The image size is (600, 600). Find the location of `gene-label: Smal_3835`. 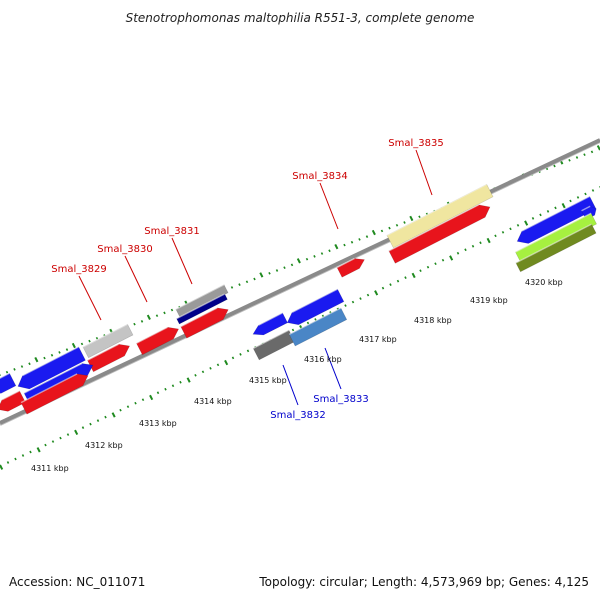

gene-label: Smal_3835 is located at coordinates (415, 143).